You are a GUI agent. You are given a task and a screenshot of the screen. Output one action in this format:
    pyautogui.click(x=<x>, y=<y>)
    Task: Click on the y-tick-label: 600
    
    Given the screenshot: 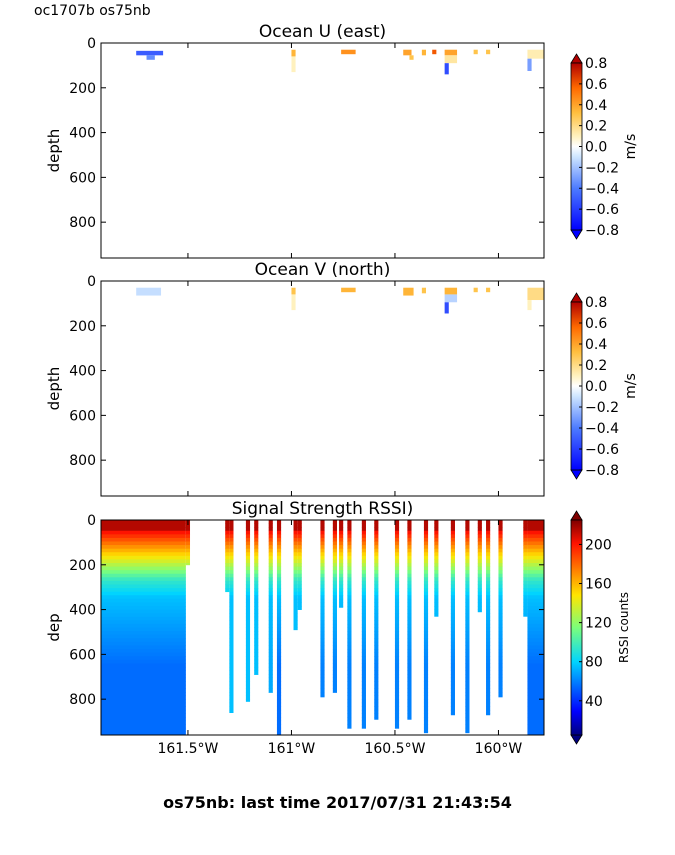 What is the action you would take?
    pyautogui.click(x=82, y=178)
    